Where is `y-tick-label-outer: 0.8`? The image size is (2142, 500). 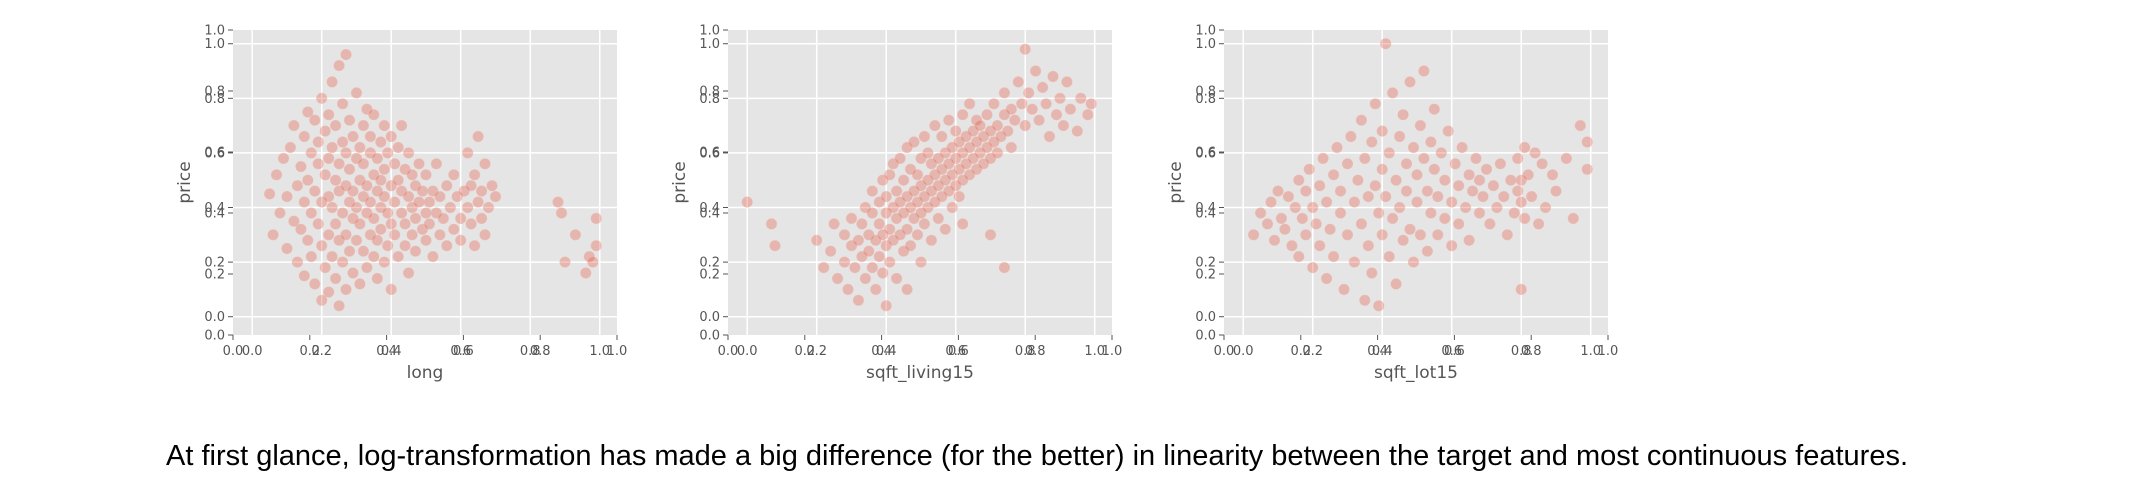
y-tick-label-outer: 0.8 is located at coordinates (214, 92).